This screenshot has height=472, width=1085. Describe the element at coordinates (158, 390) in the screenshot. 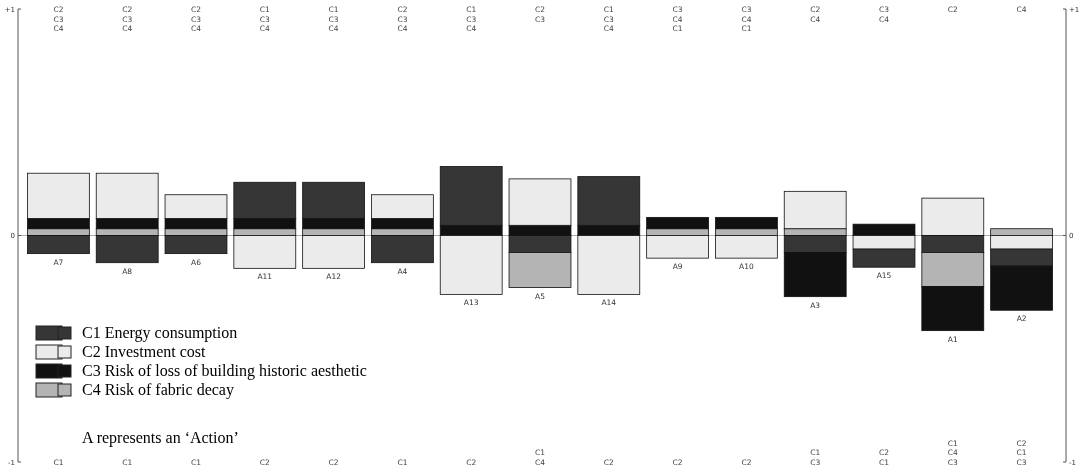

I see `legend-label: C4 Risk of fabric decay` at that location.